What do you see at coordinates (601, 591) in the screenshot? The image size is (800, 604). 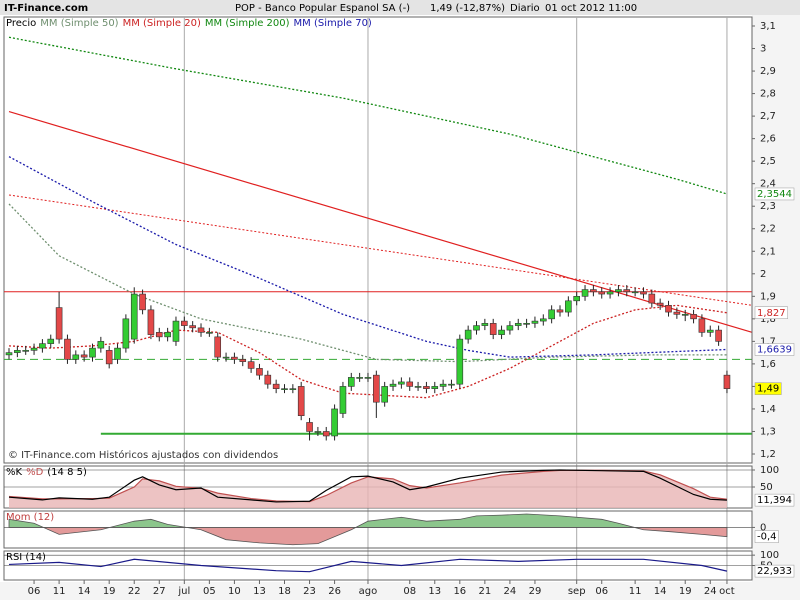 I see `x-tick-label: 06` at bounding box center [601, 591].